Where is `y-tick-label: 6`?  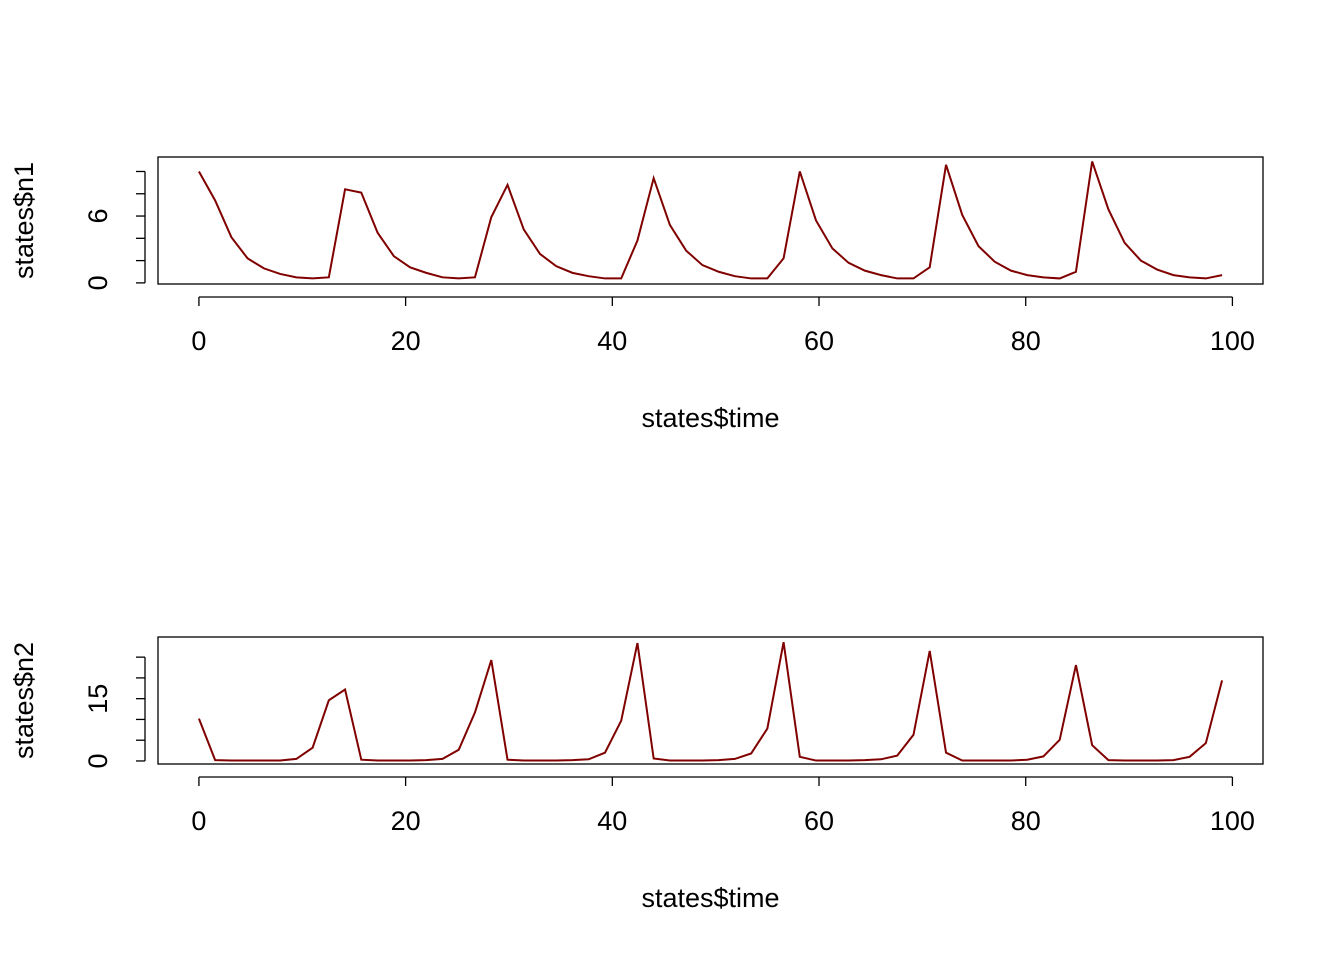 y-tick-label: 6 is located at coordinates (98, 216).